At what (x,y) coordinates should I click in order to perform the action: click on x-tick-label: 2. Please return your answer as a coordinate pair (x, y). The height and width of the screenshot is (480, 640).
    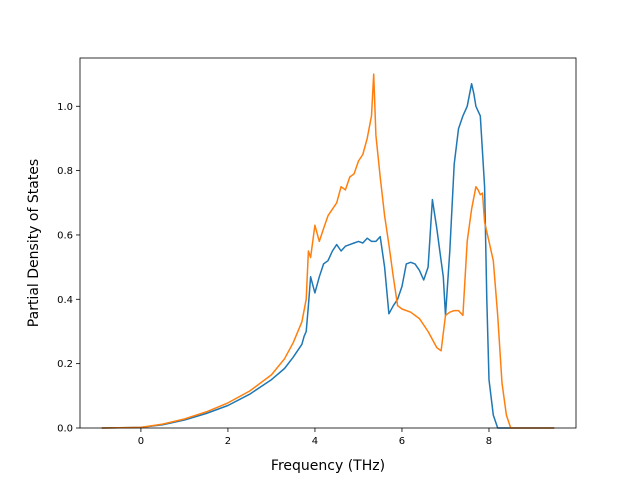
    Looking at the image, I should click on (228, 441).